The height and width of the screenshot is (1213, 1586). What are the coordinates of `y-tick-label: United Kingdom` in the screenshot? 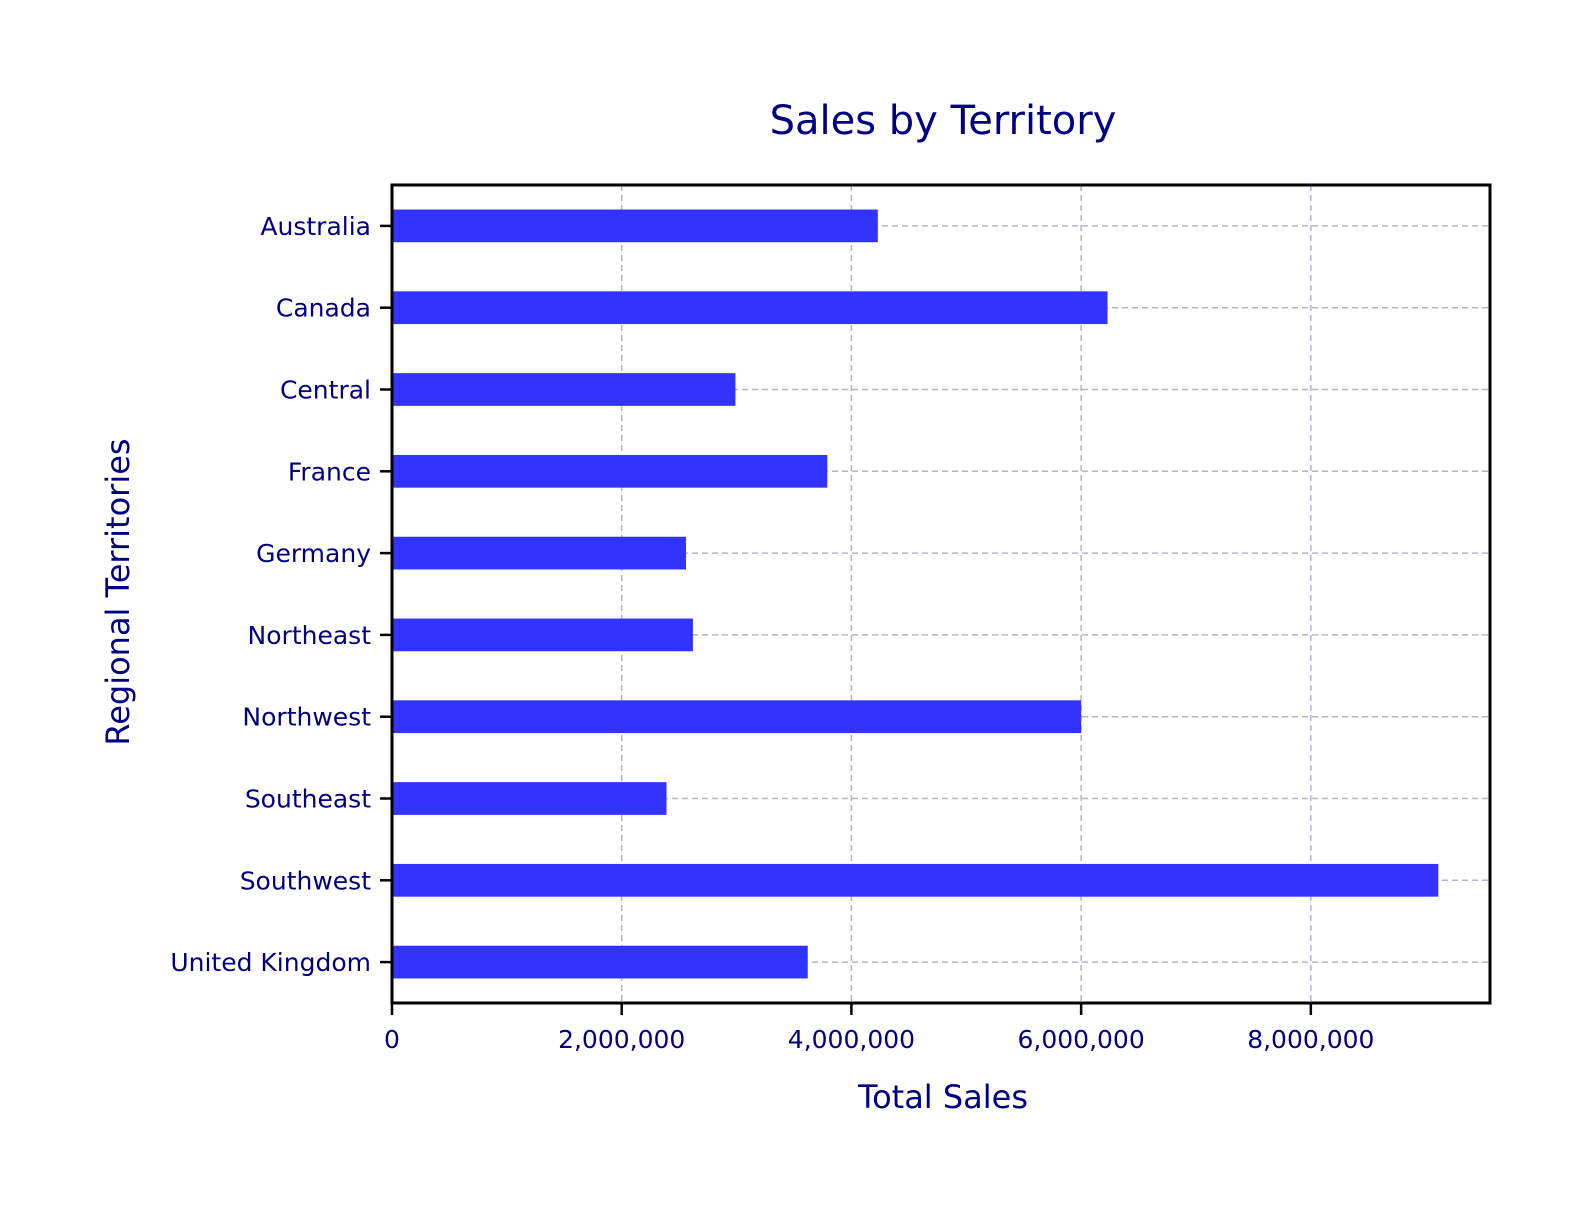 It's located at (270, 962).